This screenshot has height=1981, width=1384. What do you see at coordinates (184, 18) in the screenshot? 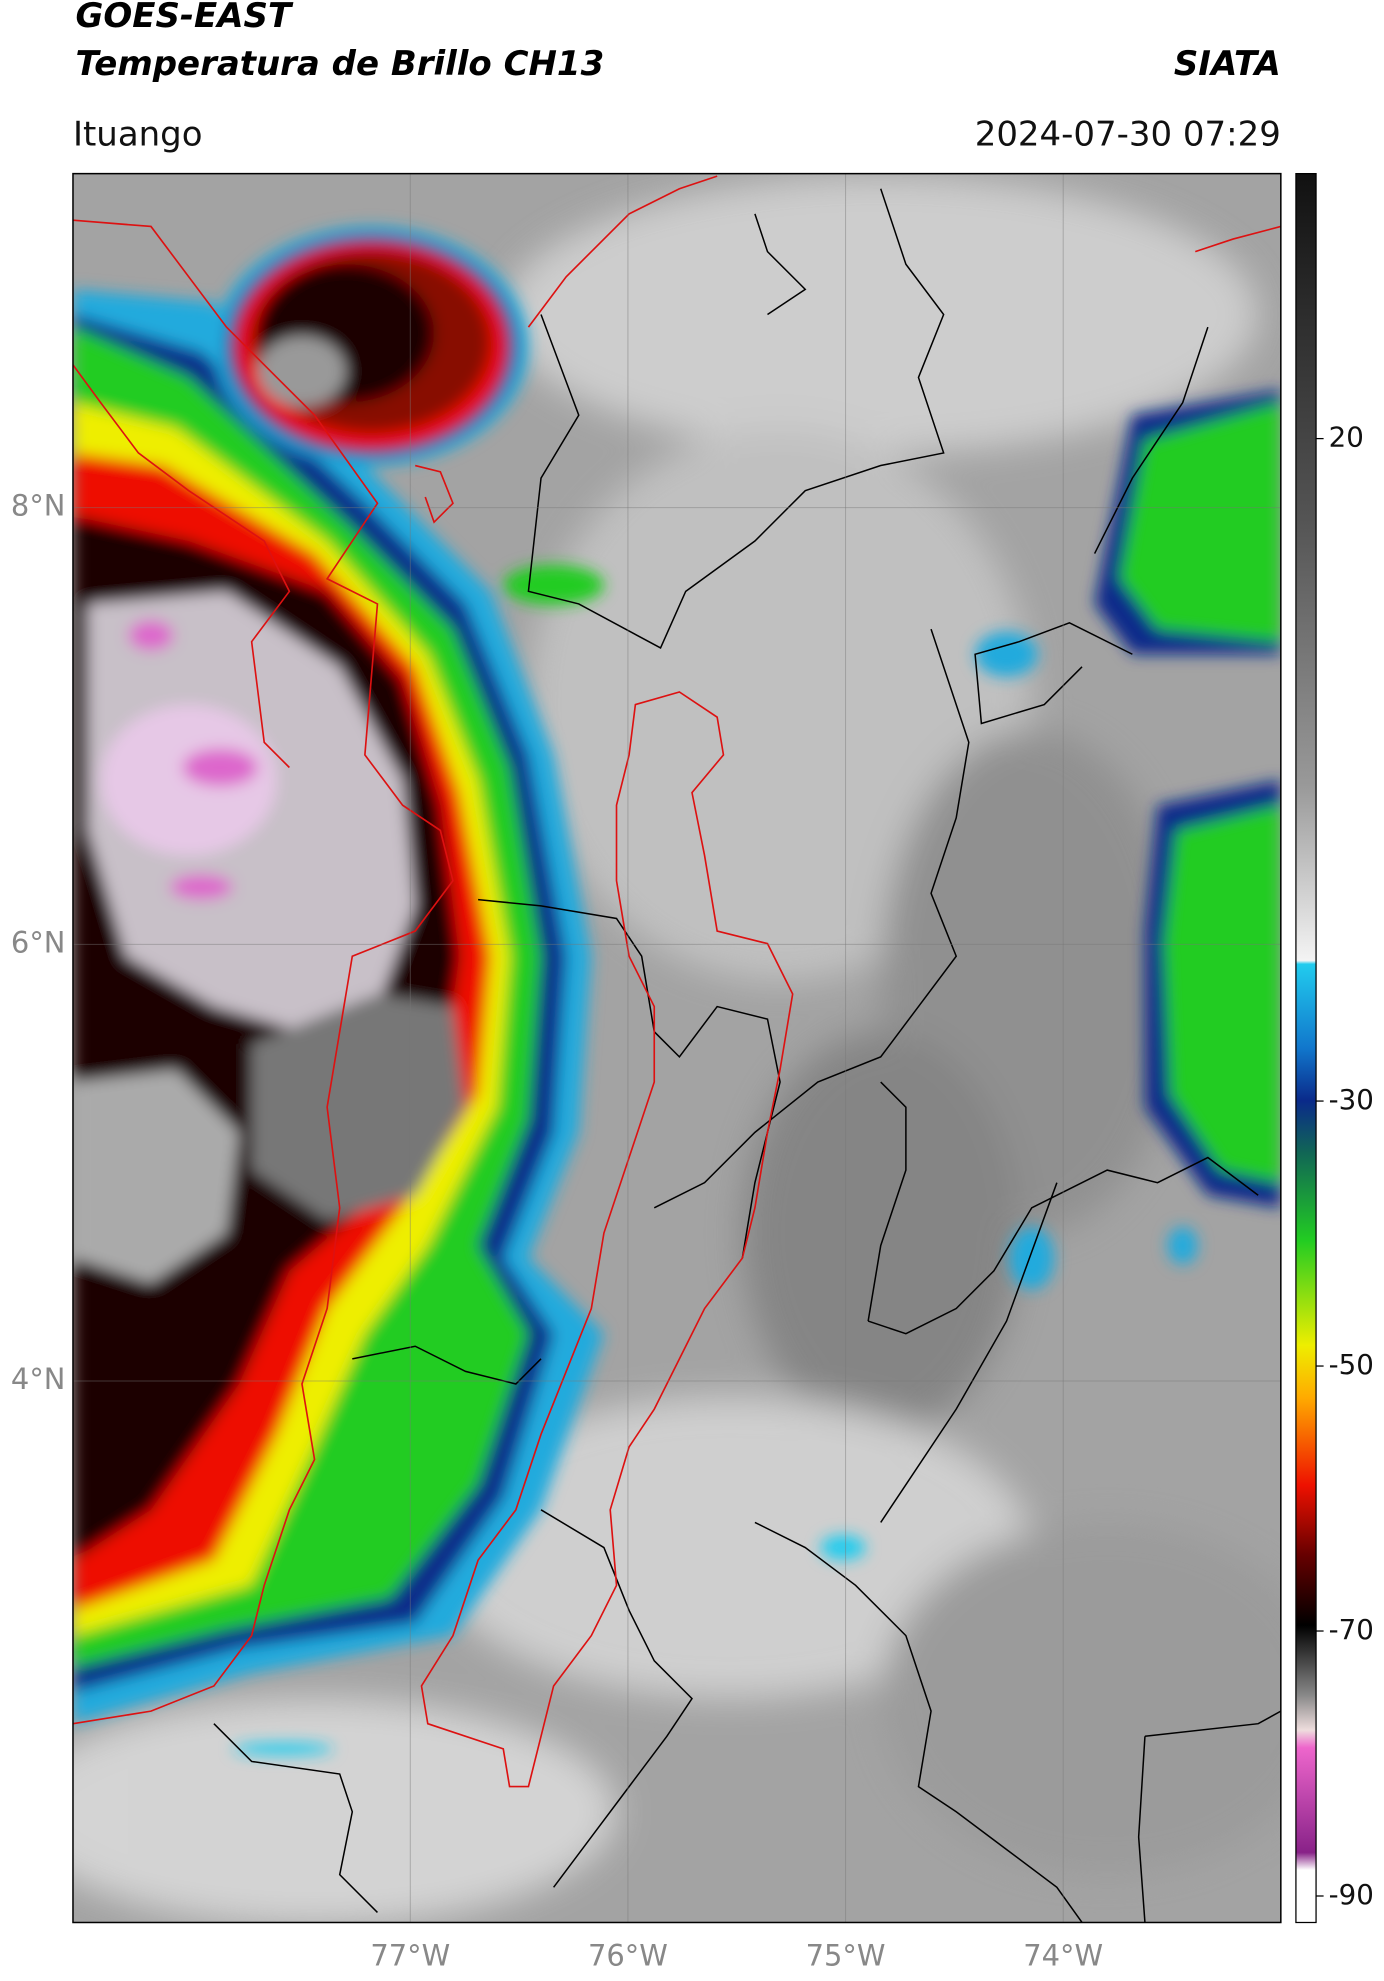
I see `title: GOES-EAST` at bounding box center [184, 18].